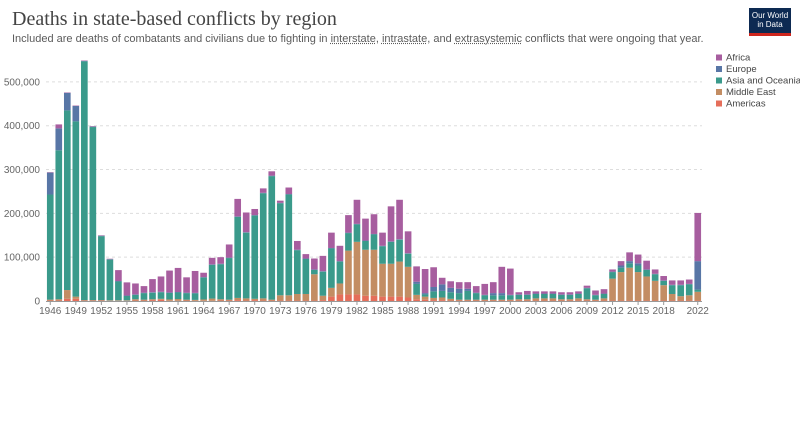 Image resolution: width=800 pixels, height=432 pixels. Describe the element at coordinates (382, 311) in the screenshot. I see `x-tick-label: 1985` at that location.